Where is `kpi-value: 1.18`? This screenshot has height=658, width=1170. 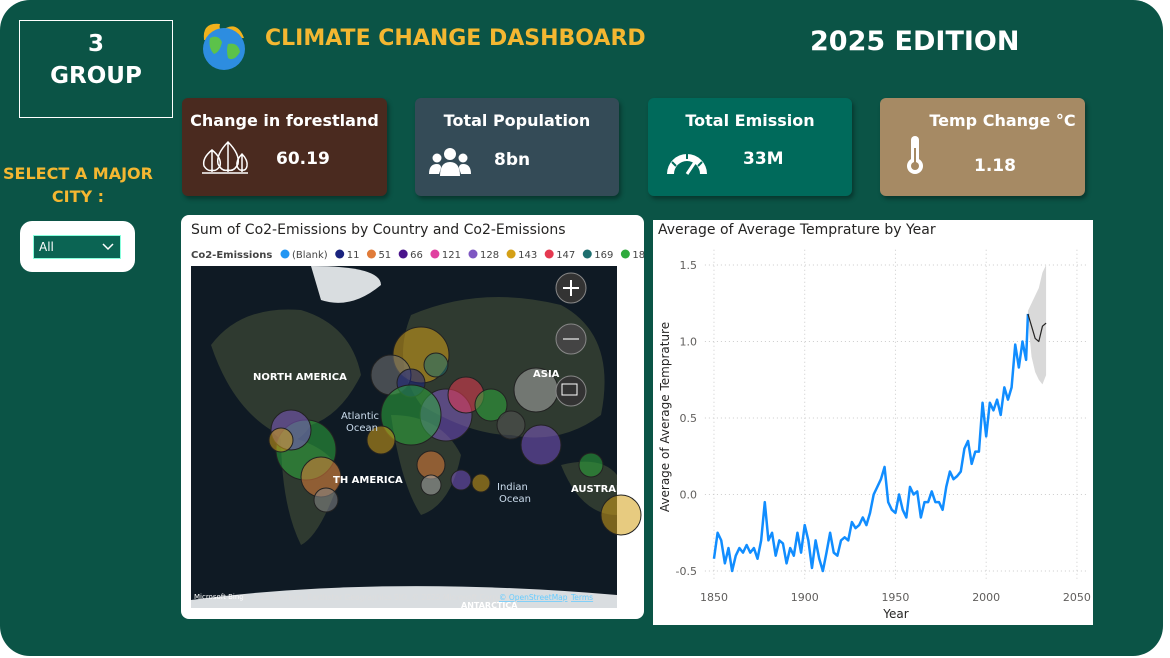
kpi-value: 1.18 is located at coordinates (995, 166).